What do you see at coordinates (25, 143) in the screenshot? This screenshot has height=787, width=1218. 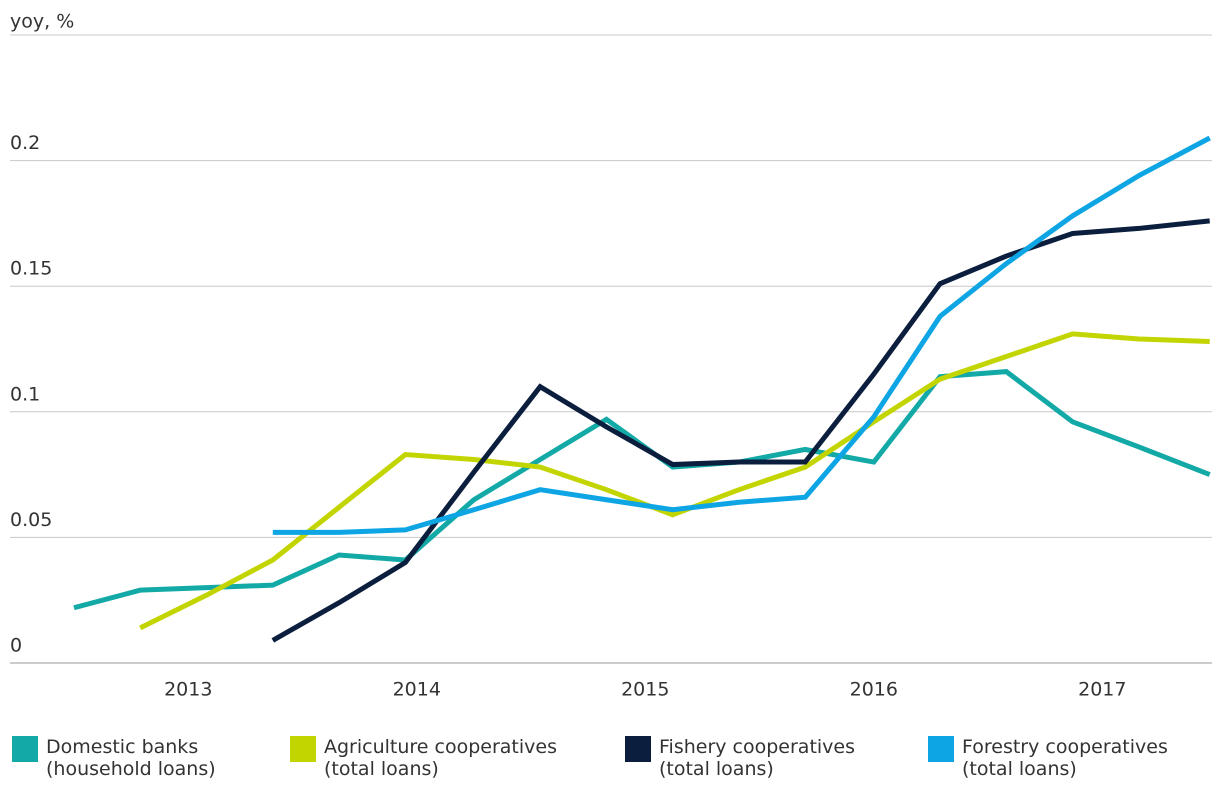 I see `y-tick-label: 0.2` at bounding box center [25, 143].